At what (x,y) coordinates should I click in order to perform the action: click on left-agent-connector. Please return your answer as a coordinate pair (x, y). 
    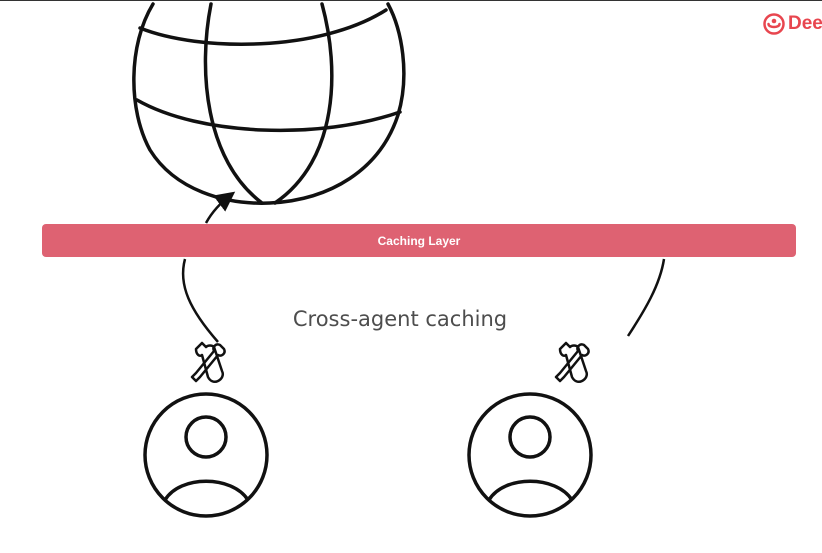
    Looking at the image, I should click on (200, 300).